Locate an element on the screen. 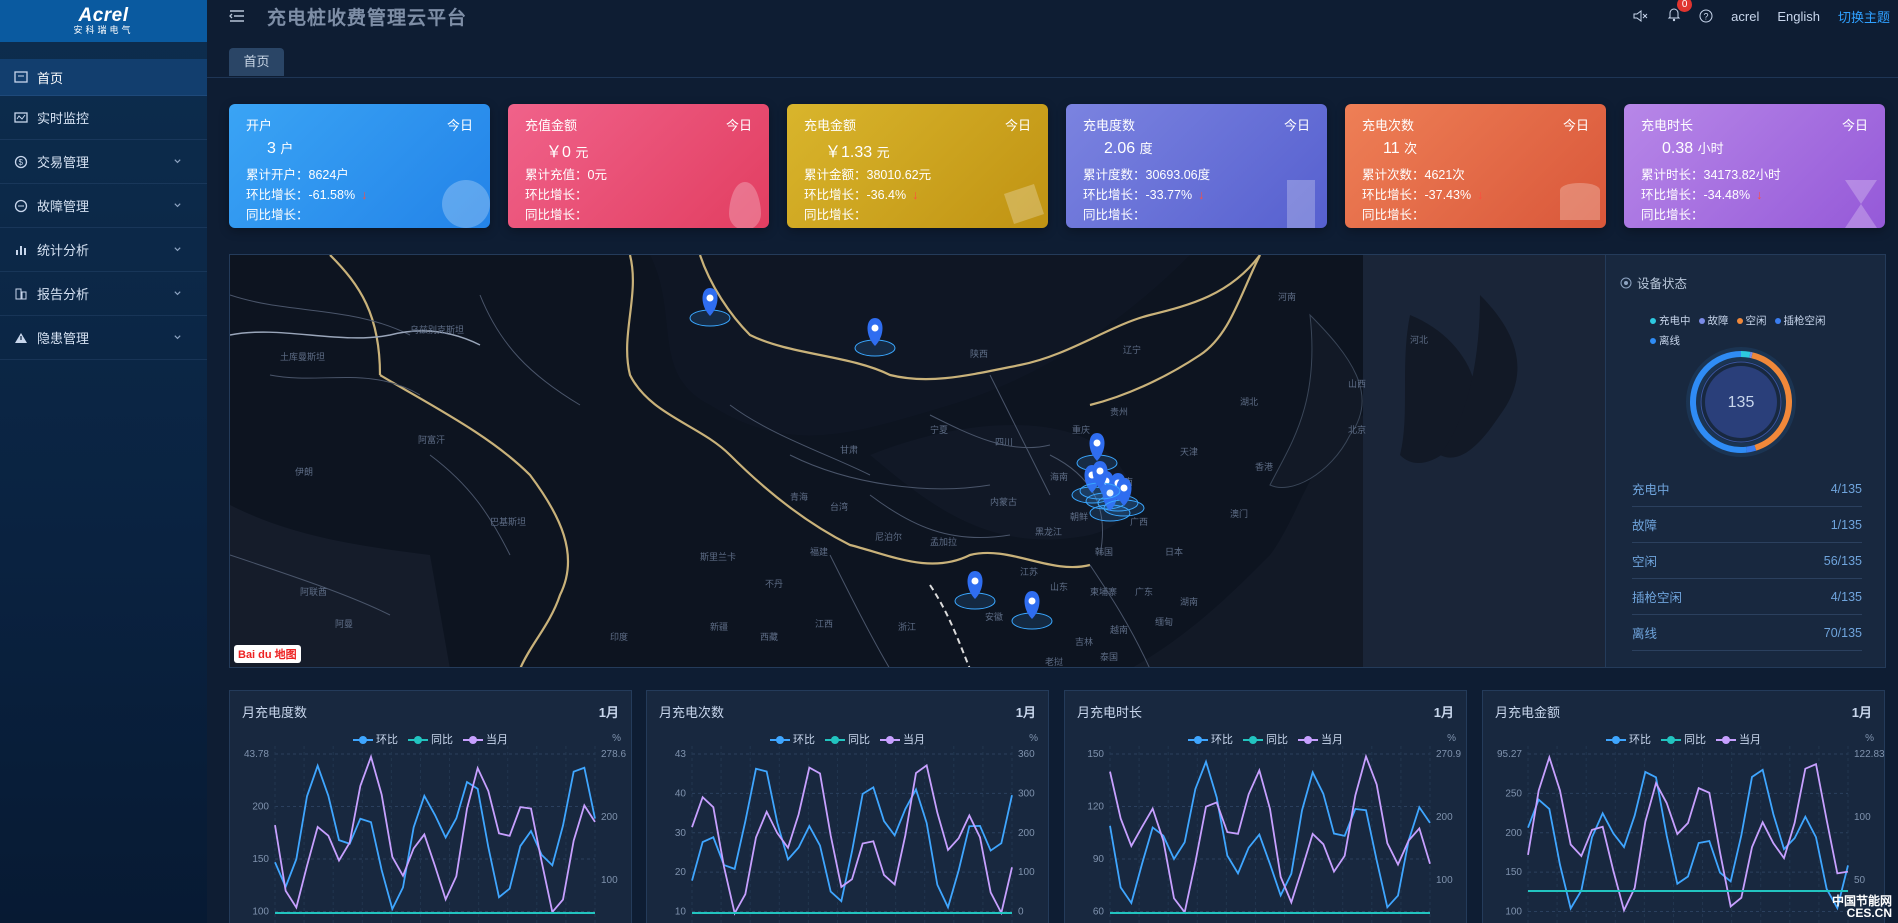 Image resolution: width=1898 pixels, height=923 pixels. y-tick-left: 60 is located at coordinates (1099, 912).